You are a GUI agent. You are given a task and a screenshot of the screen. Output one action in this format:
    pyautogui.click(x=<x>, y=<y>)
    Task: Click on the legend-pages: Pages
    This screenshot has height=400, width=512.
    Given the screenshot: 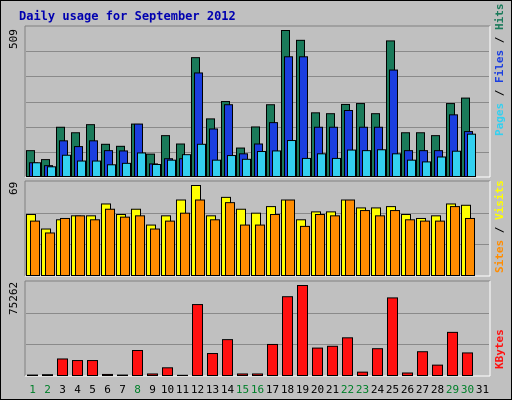 What is the action you would take?
    pyautogui.click(x=499, y=119)
    